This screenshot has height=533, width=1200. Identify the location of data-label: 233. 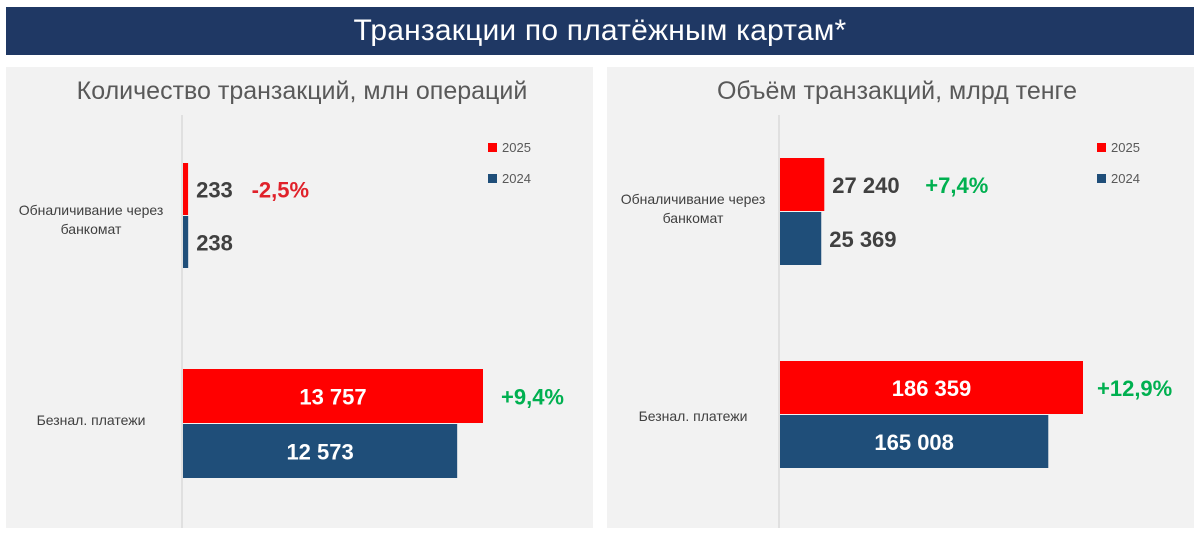
(214, 190).